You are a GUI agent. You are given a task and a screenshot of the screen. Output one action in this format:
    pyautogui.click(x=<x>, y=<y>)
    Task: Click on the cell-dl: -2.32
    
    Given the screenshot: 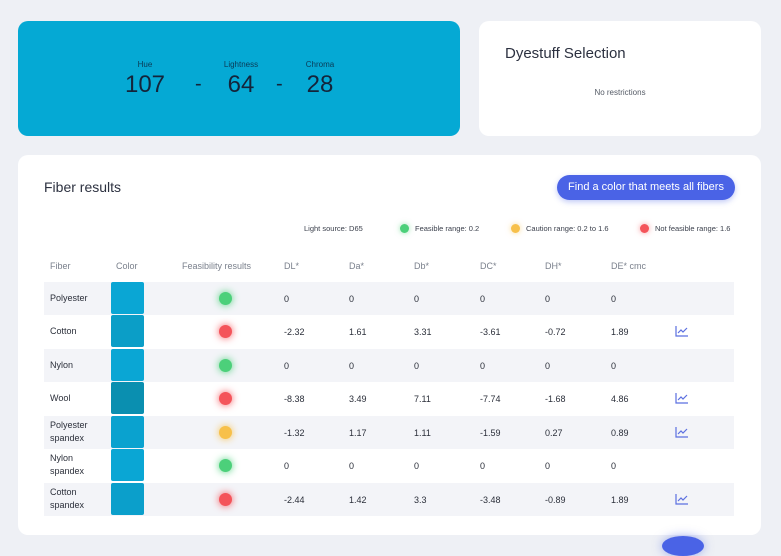 What is the action you would take?
    pyautogui.click(x=294, y=332)
    